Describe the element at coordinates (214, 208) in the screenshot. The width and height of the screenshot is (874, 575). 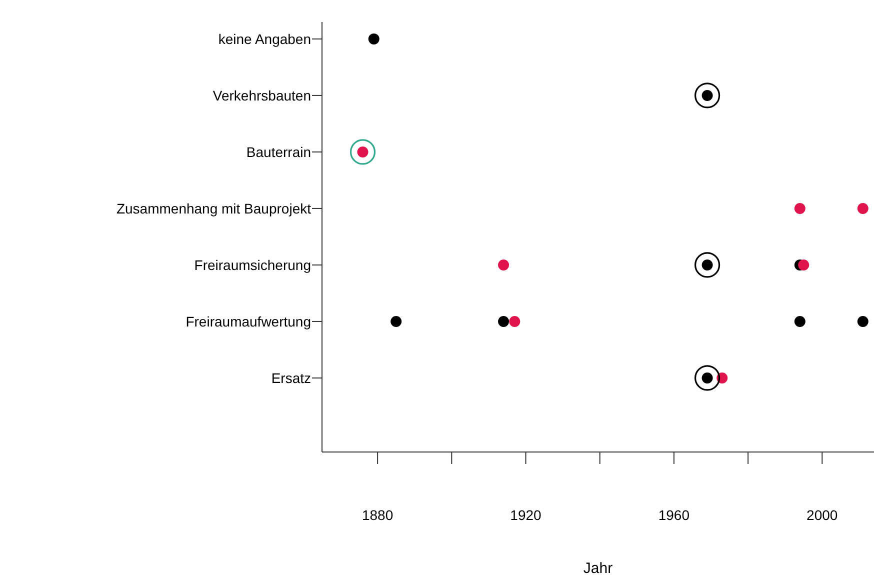
I see `y-tick-label: Zusammenhang mit Bauprojekt` at that location.